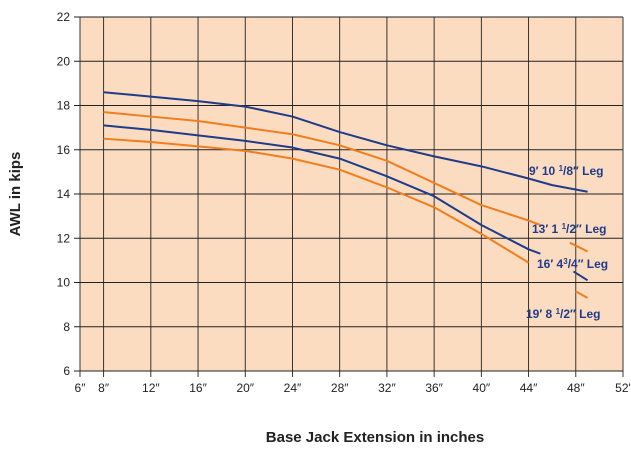 The height and width of the screenshot is (452, 631). Describe the element at coordinates (566, 171) in the screenshot. I see `series-label: 9′ 10 1/8″ Leg` at that location.